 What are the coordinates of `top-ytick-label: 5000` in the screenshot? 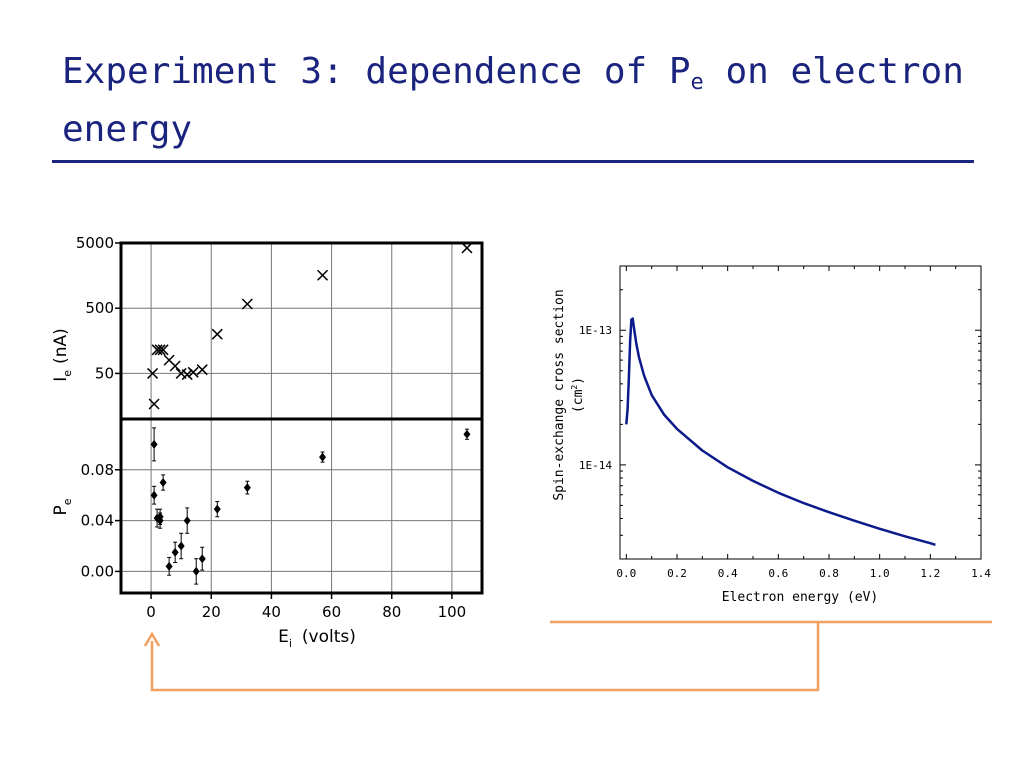 It's located at (95, 243).